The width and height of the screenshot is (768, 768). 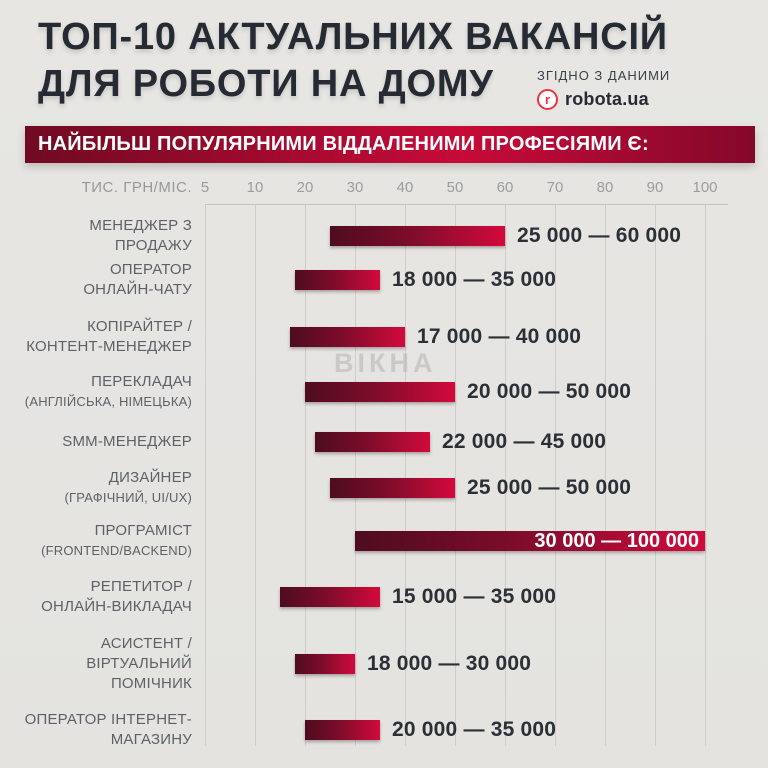 What do you see at coordinates (137, 279) in the screenshot?
I see `category-label: ОПЕРАТОР ОНЛАЙН-ЧАТУ` at bounding box center [137, 279].